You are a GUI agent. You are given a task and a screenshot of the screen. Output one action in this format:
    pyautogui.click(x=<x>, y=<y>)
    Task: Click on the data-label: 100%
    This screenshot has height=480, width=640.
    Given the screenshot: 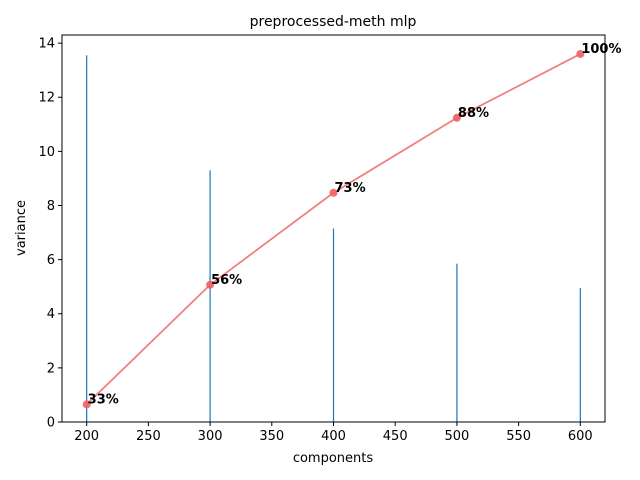 What is the action you would take?
    pyautogui.click(x=601, y=49)
    